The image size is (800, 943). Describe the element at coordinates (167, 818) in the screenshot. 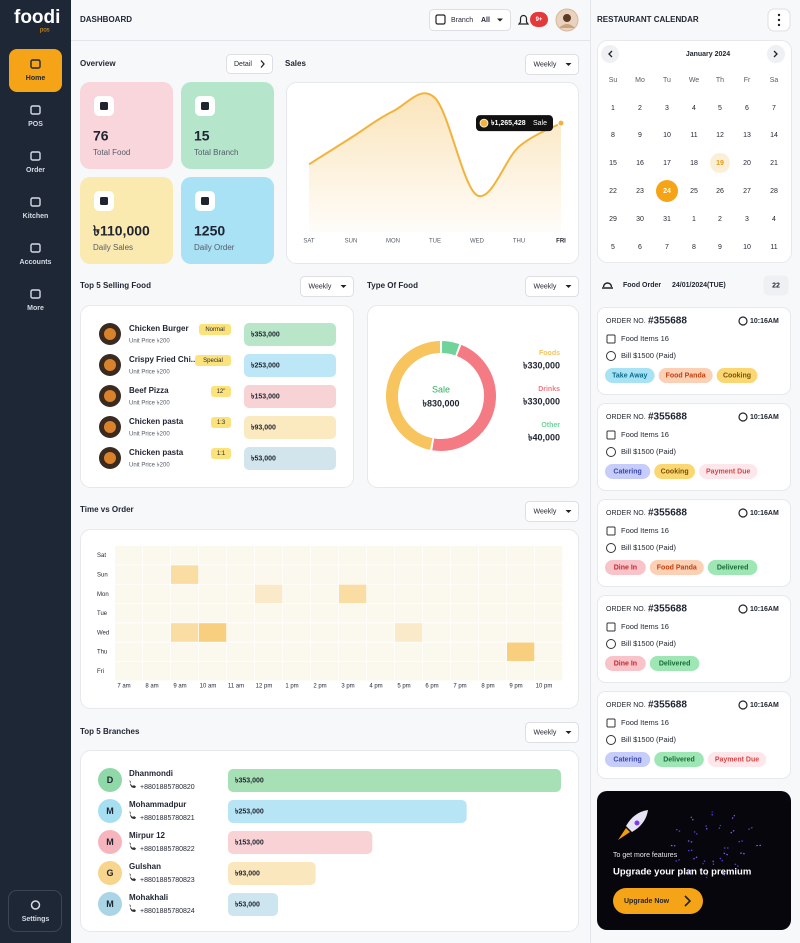

I see `branch-phone: +8801885780821` at that location.